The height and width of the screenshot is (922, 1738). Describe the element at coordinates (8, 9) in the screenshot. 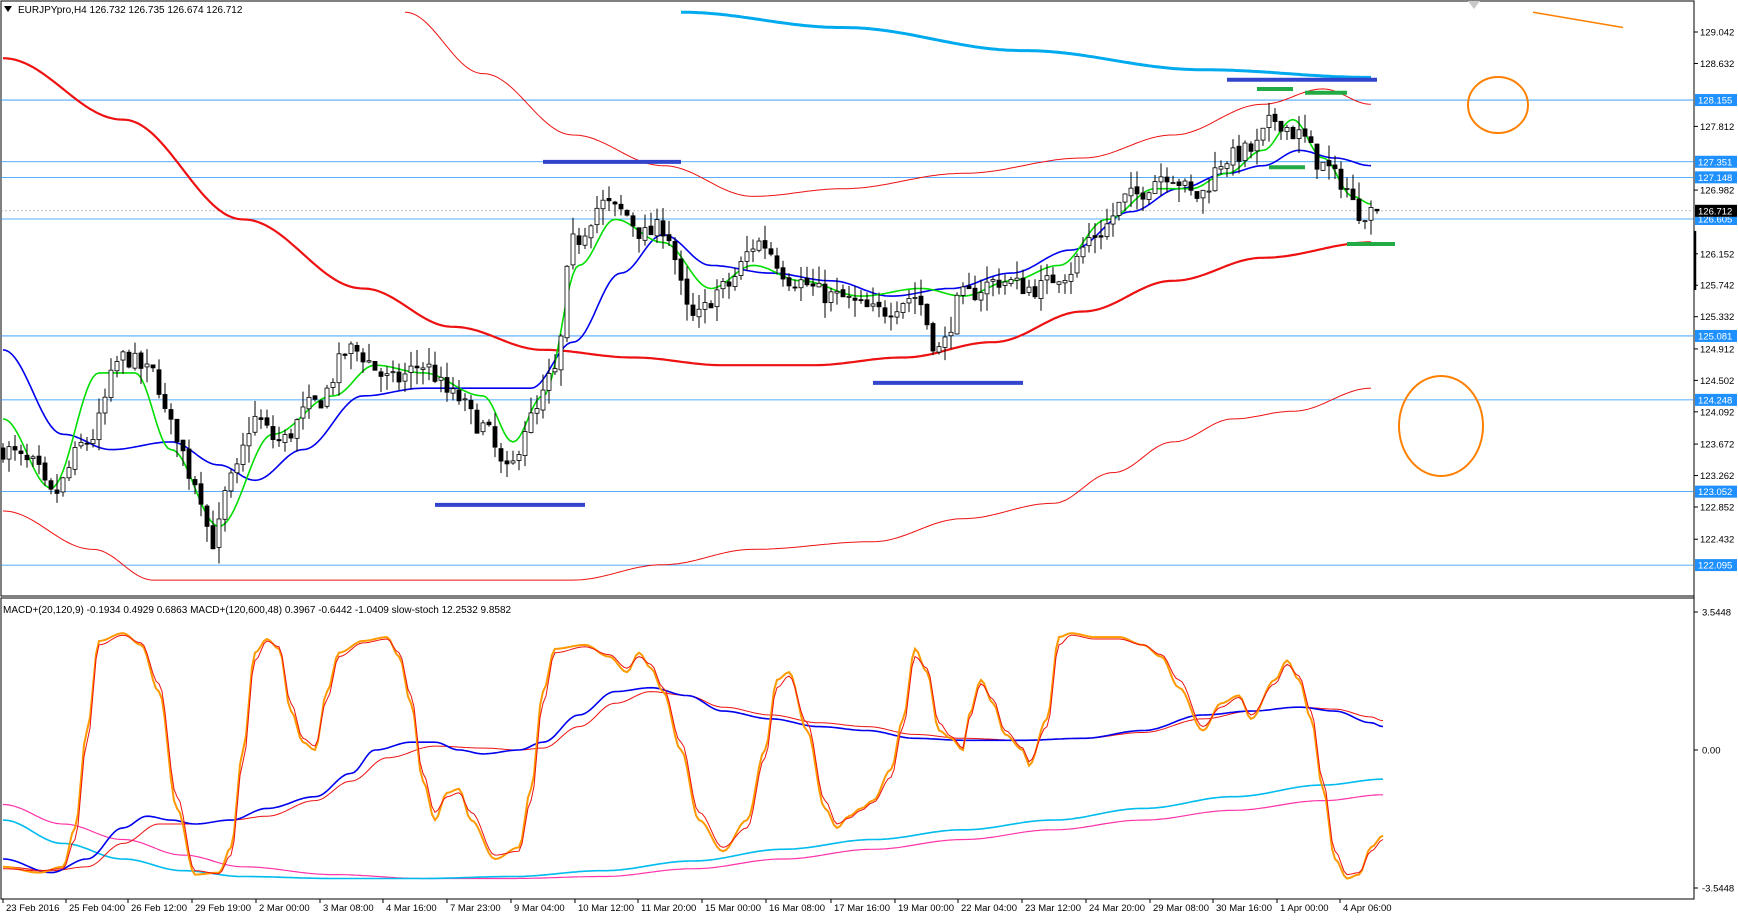

I see `symbol-dropdown-icon` at that location.